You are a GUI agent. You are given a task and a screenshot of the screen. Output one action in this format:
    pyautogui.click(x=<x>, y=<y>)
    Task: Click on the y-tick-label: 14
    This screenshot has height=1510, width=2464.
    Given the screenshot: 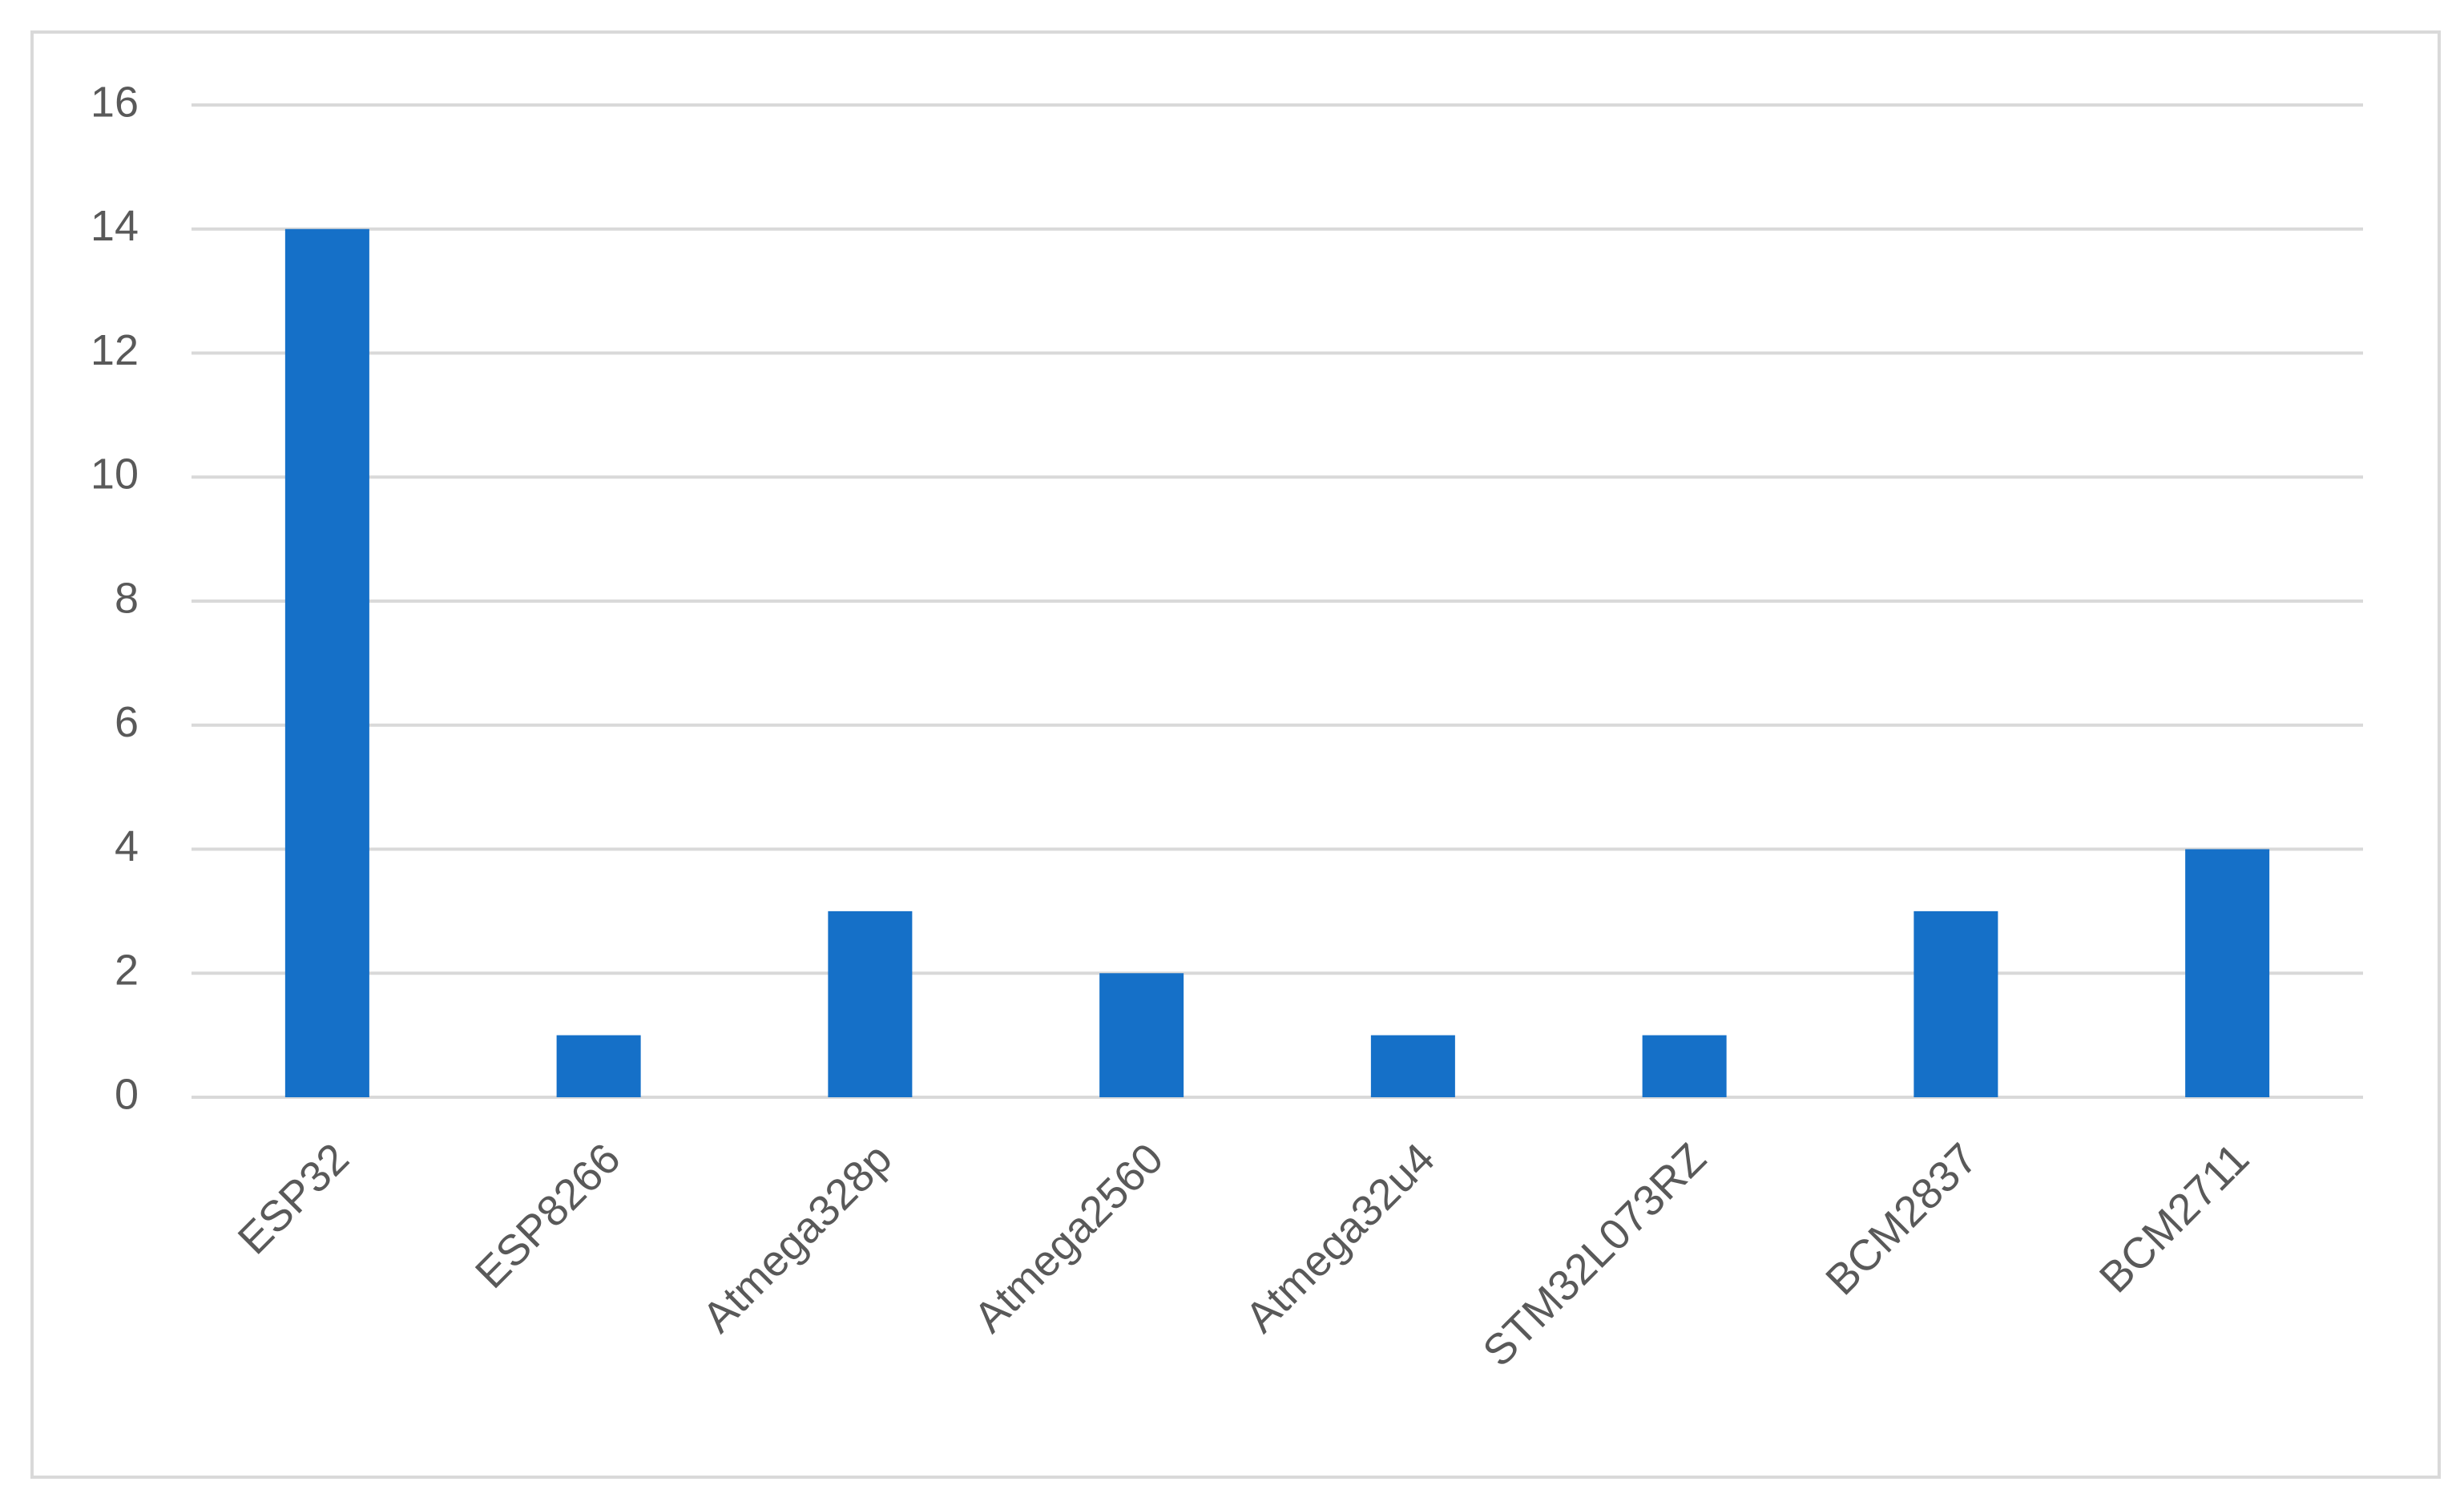 What is the action you would take?
    pyautogui.click(x=115, y=226)
    